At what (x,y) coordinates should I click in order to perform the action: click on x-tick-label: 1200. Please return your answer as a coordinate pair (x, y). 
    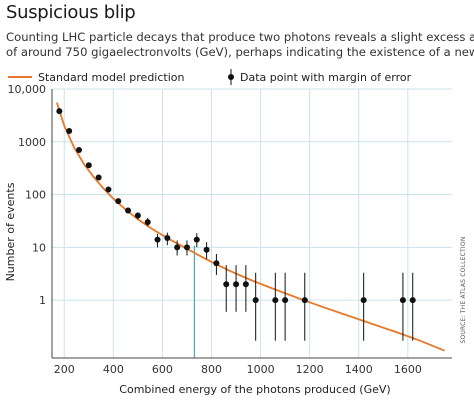
    Looking at the image, I should click on (310, 369).